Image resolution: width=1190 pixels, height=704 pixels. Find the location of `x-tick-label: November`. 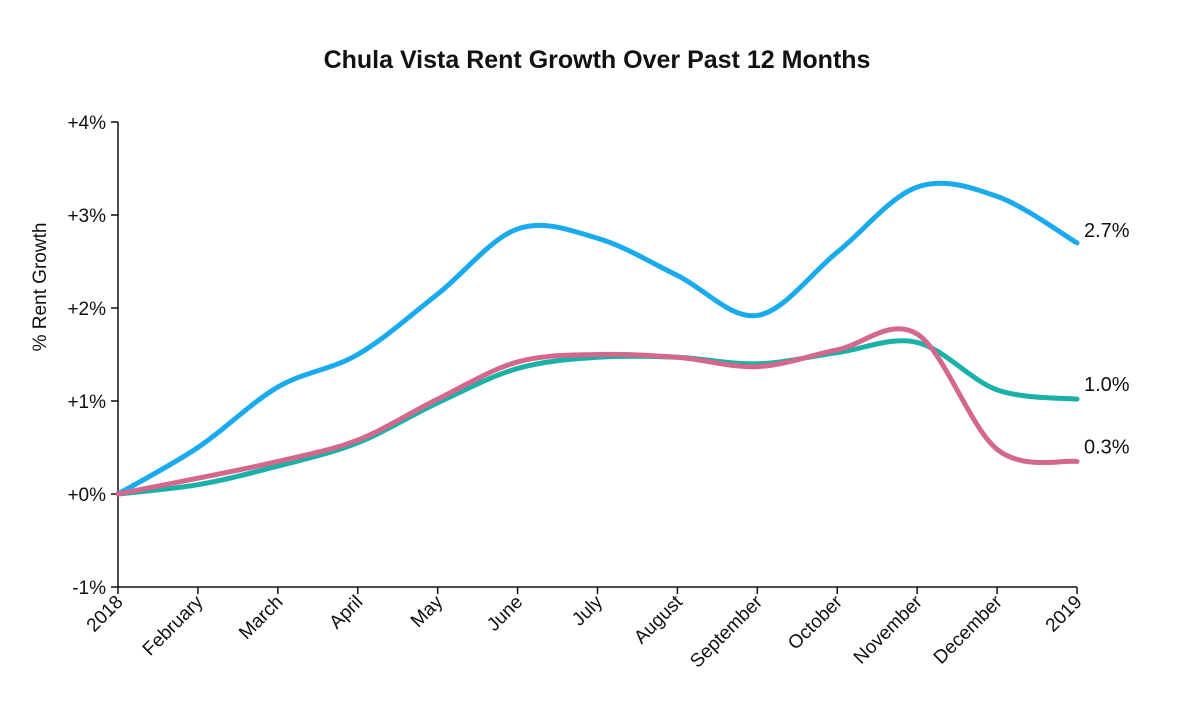

x-tick-label: November is located at coordinates (888, 629).